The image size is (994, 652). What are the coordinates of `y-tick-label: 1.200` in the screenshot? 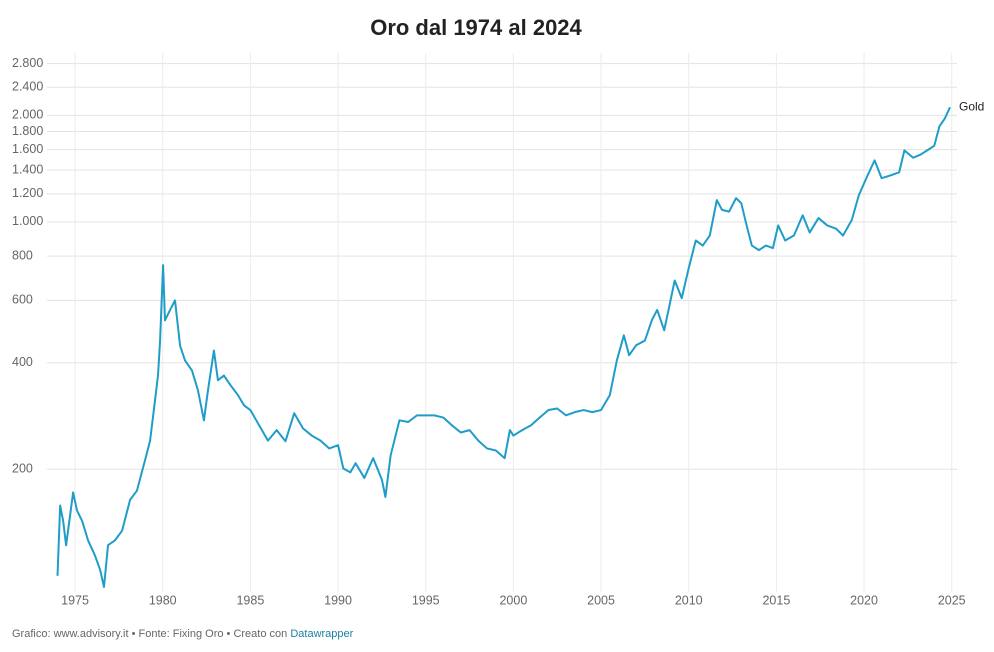 It's located at (27, 193).